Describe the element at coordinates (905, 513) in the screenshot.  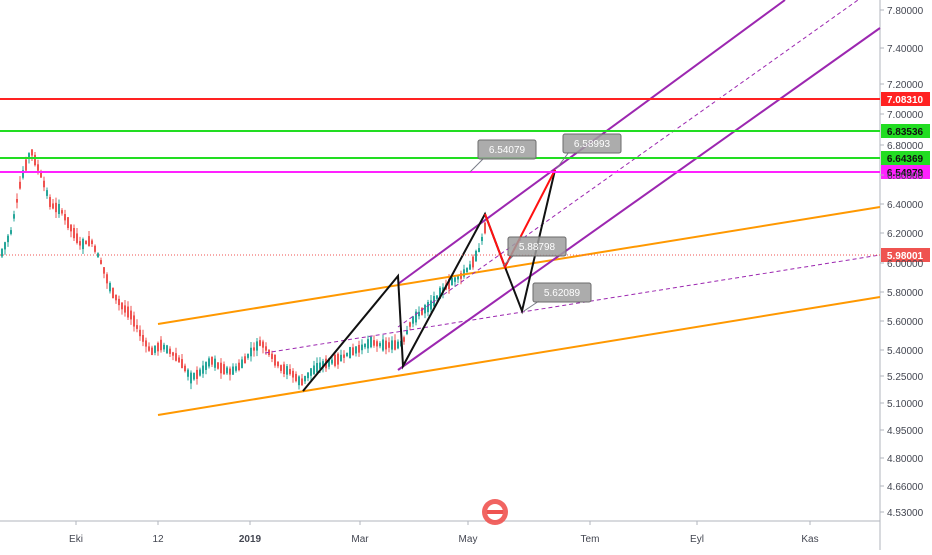
I see `y-tick-label: 4.53000` at that location.